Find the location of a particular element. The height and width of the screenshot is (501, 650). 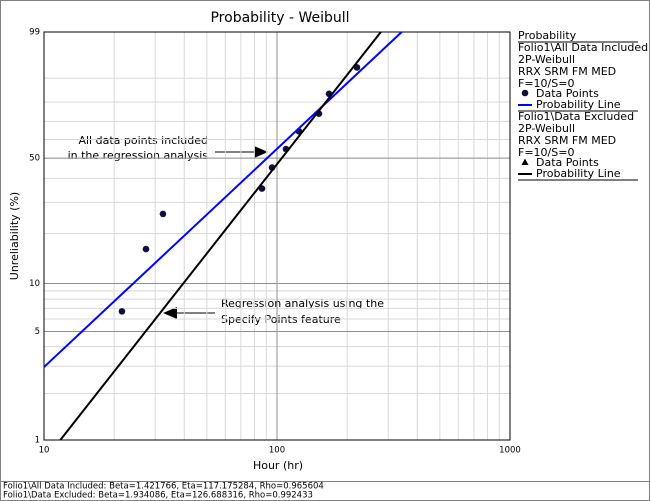

legend-group-label: Folio1\All Data Included is located at coordinates (583, 47).